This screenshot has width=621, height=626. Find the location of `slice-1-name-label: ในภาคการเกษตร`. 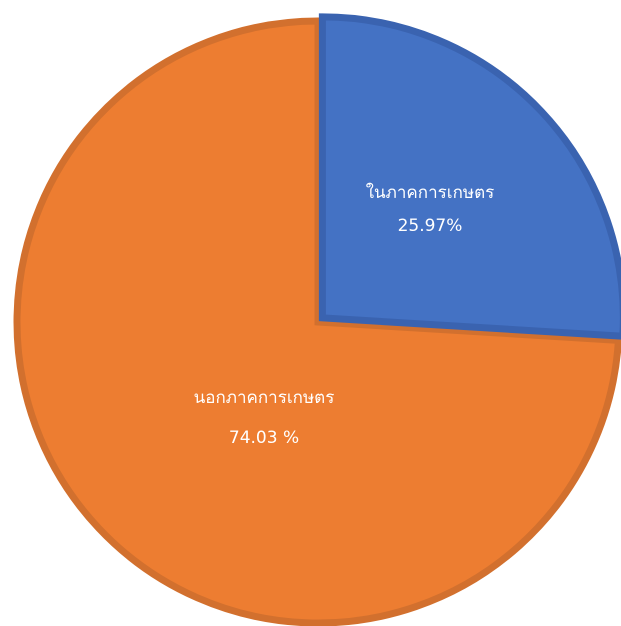

slice-1-name-label: ในภาคการเกษตร is located at coordinates (430, 192).